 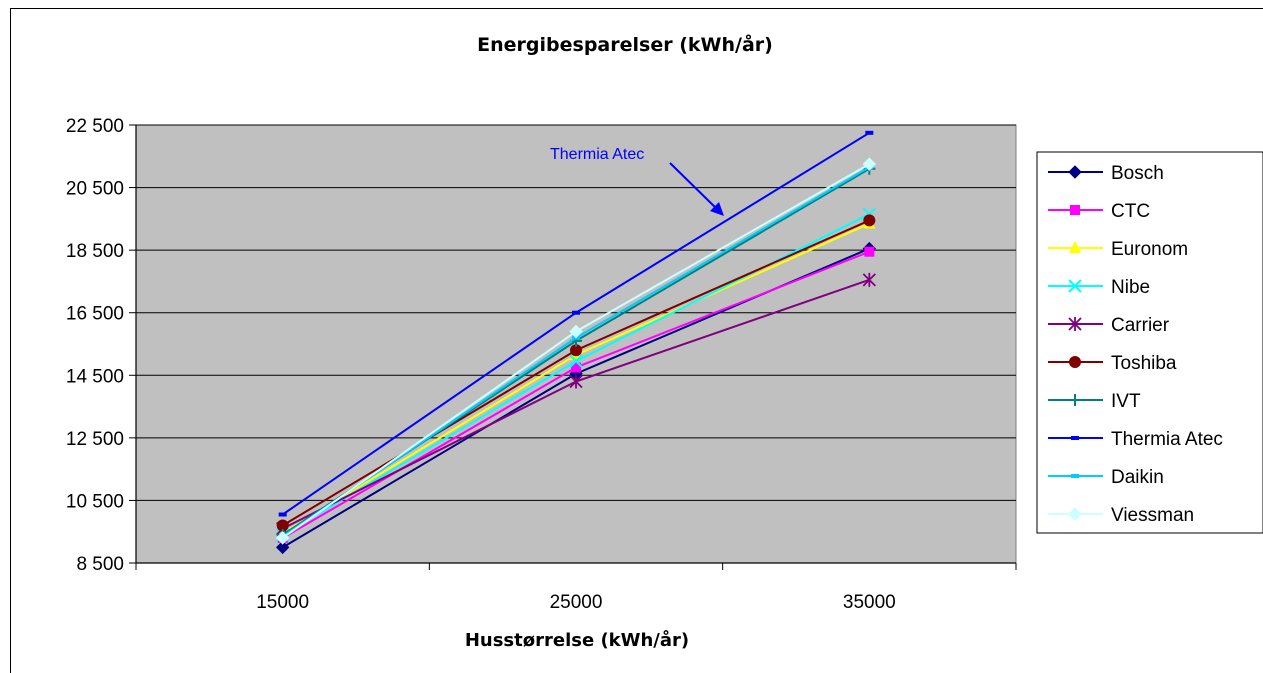 What do you see at coordinates (95, 126) in the screenshot?
I see `y-tick-label: 22 500` at bounding box center [95, 126].